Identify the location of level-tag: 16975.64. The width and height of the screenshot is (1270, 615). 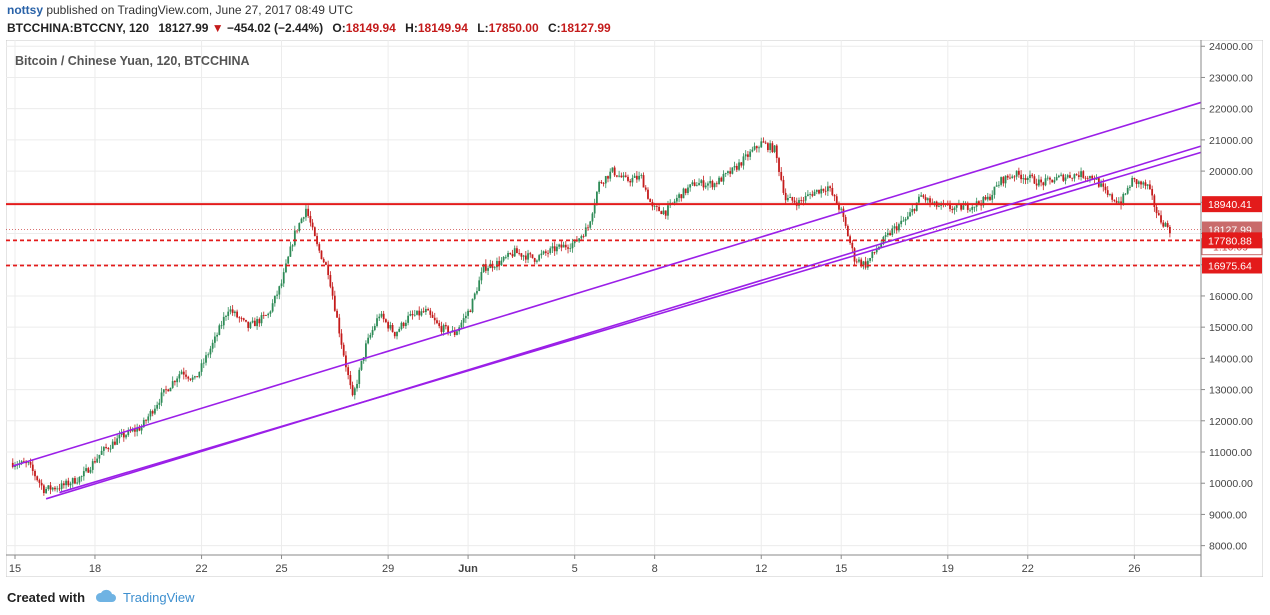
(1230, 266).